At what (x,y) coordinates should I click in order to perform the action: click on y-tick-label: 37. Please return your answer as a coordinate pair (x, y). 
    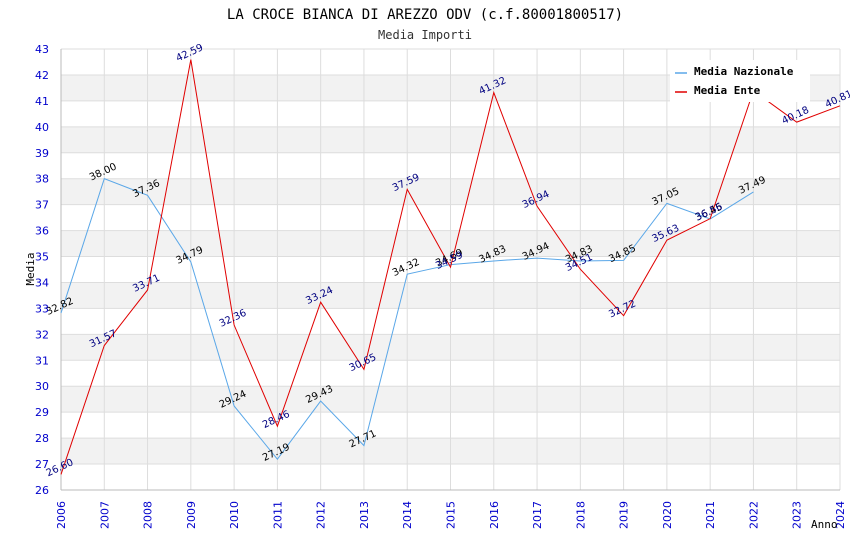
    Looking at the image, I should click on (42, 205).